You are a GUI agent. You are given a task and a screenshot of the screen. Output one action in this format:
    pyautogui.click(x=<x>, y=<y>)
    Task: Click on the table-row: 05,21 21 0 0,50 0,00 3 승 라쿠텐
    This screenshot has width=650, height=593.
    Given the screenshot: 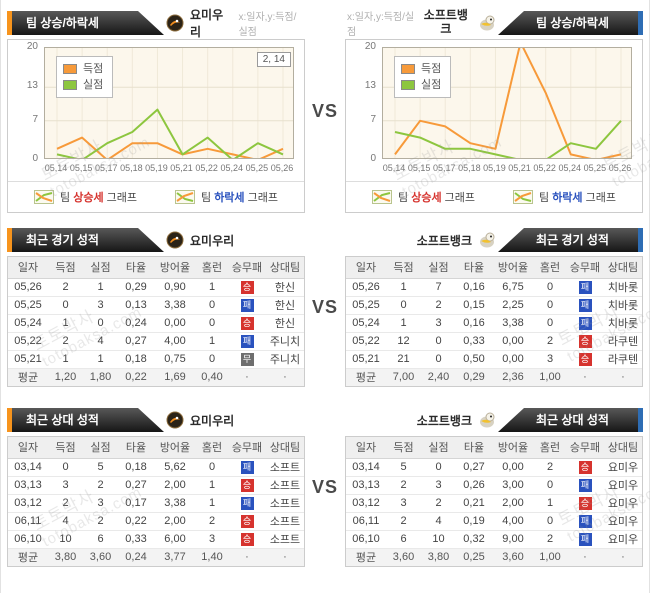 What is the action you would take?
    pyautogui.click(x=494, y=359)
    